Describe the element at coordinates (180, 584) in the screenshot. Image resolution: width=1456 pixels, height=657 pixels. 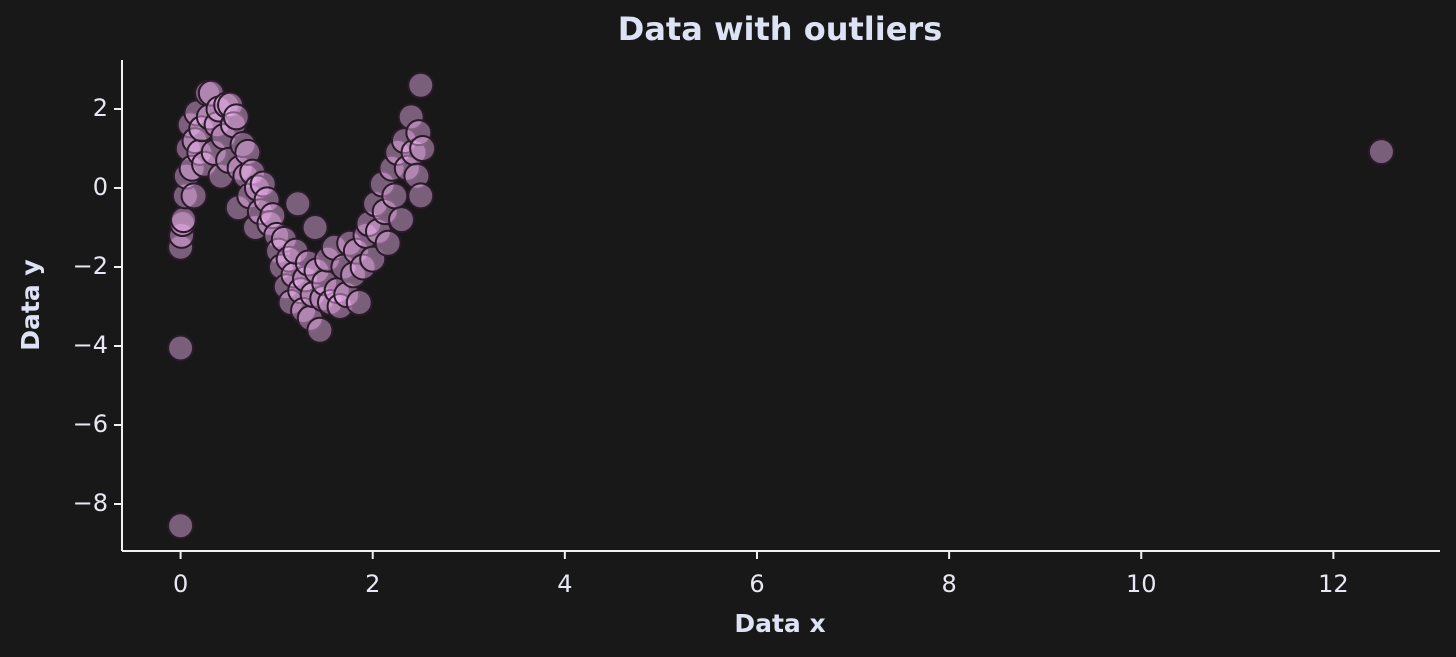
I see `x-tick-label: 0` at that location.